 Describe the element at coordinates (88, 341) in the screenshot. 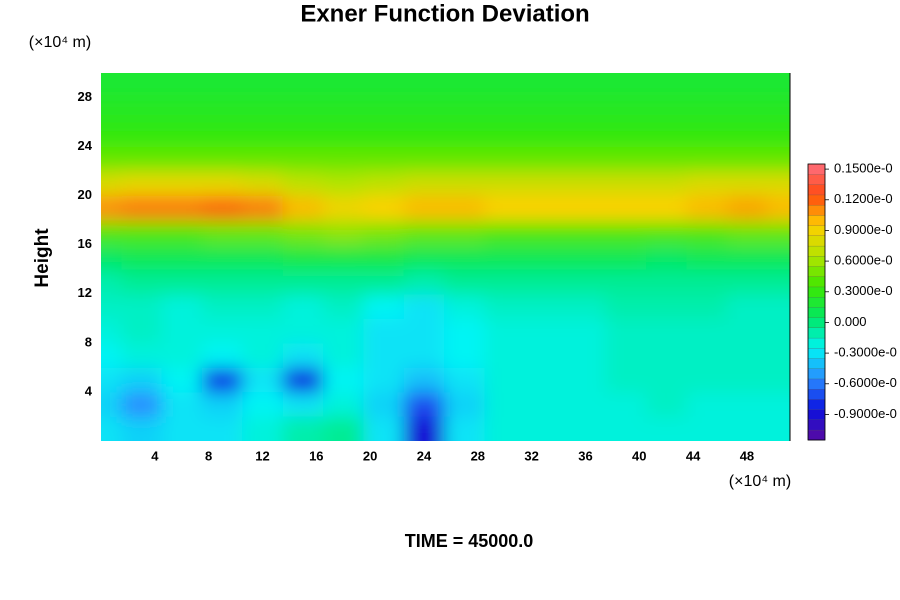

I see `y-tick-label: 8` at that location.